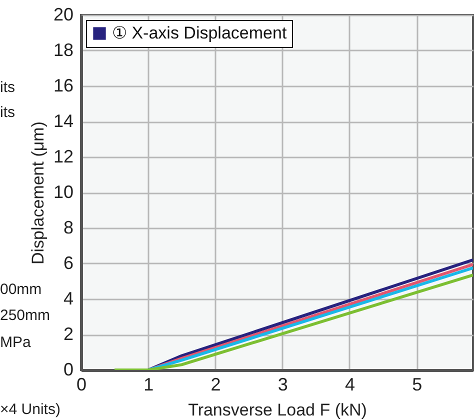 Image resolution: width=474 pixels, height=420 pixels. What do you see at coordinates (277, 410) in the screenshot?
I see `x-axis-title: Transverse Load F (kN)` at bounding box center [277, 410].